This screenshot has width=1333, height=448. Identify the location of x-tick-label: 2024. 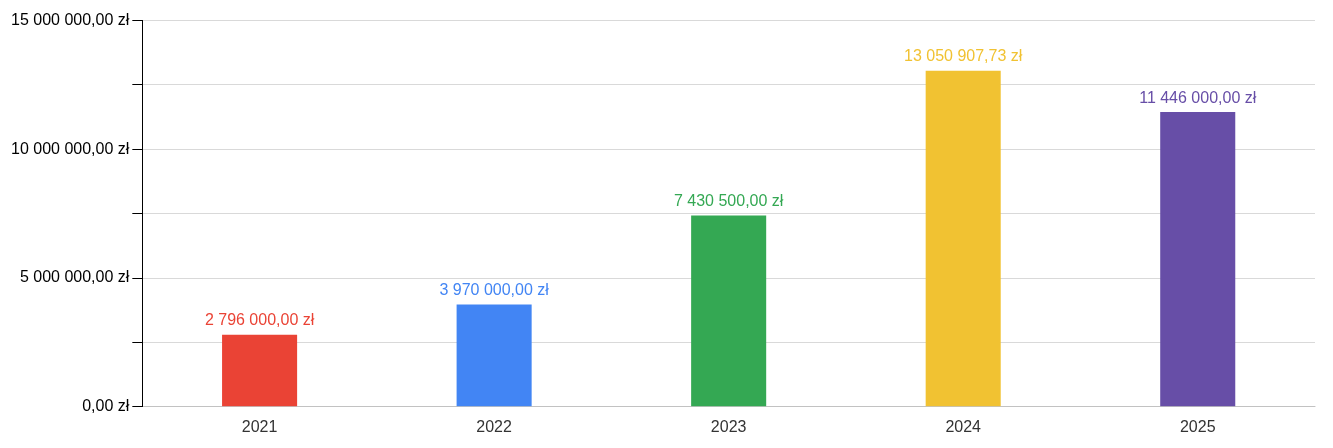
(963, 426).